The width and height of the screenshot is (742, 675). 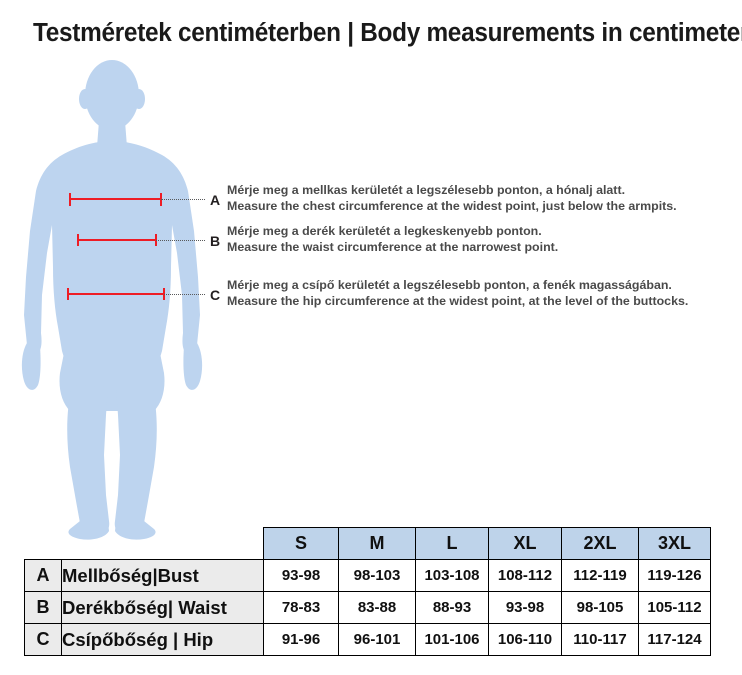 I want to click on measure-cap-hip-left, so click(x=68, y=294).